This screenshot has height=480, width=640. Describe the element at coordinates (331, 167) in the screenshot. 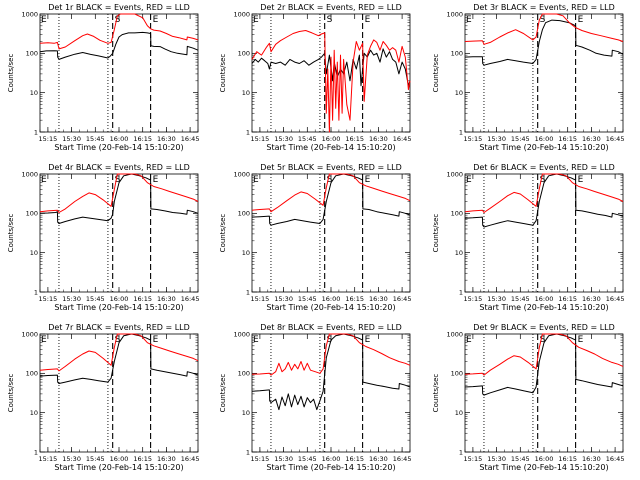

I see `panel-title: Det 5r BLACK = Events, RED = LLD` at that location.